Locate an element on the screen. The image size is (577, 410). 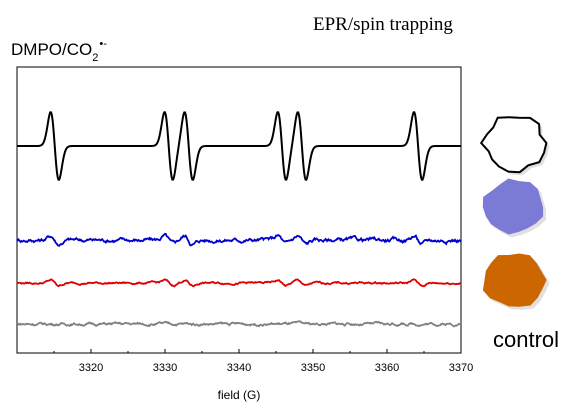
x-tick-label: 3350 is located at coordinates (313, 368).